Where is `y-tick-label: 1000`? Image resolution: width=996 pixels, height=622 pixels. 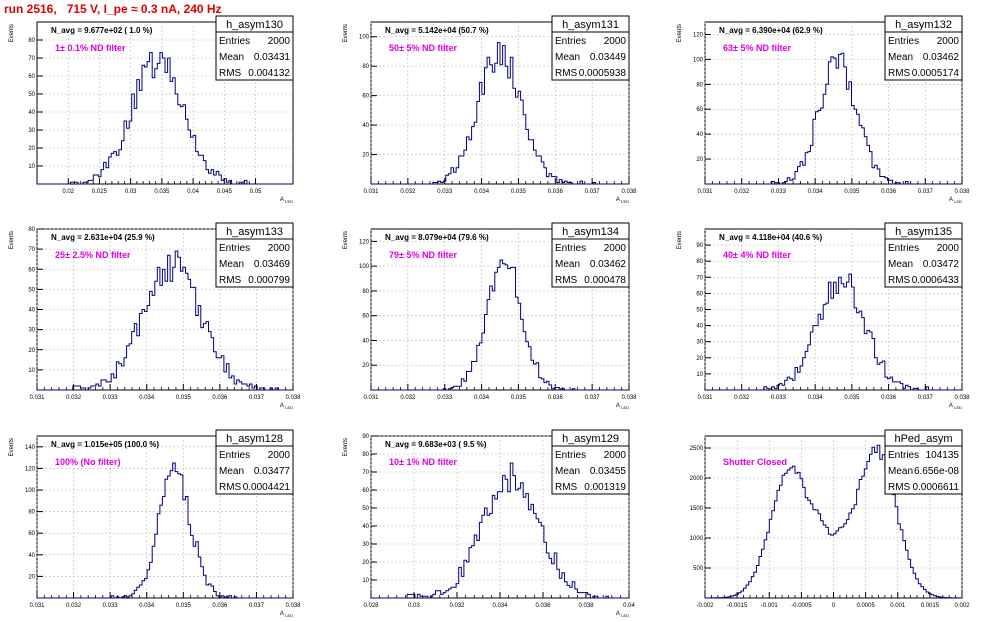
y-tick-label: 1000 is located at coordinates (697, 539).